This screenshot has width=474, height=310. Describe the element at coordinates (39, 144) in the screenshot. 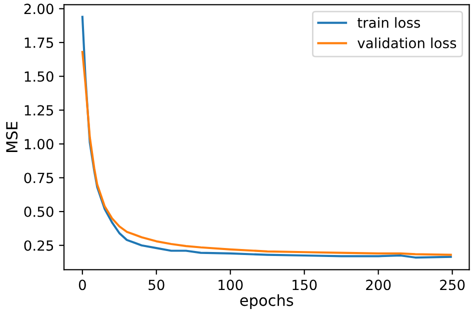

I see `y-tick-label: 1.00` at that location.